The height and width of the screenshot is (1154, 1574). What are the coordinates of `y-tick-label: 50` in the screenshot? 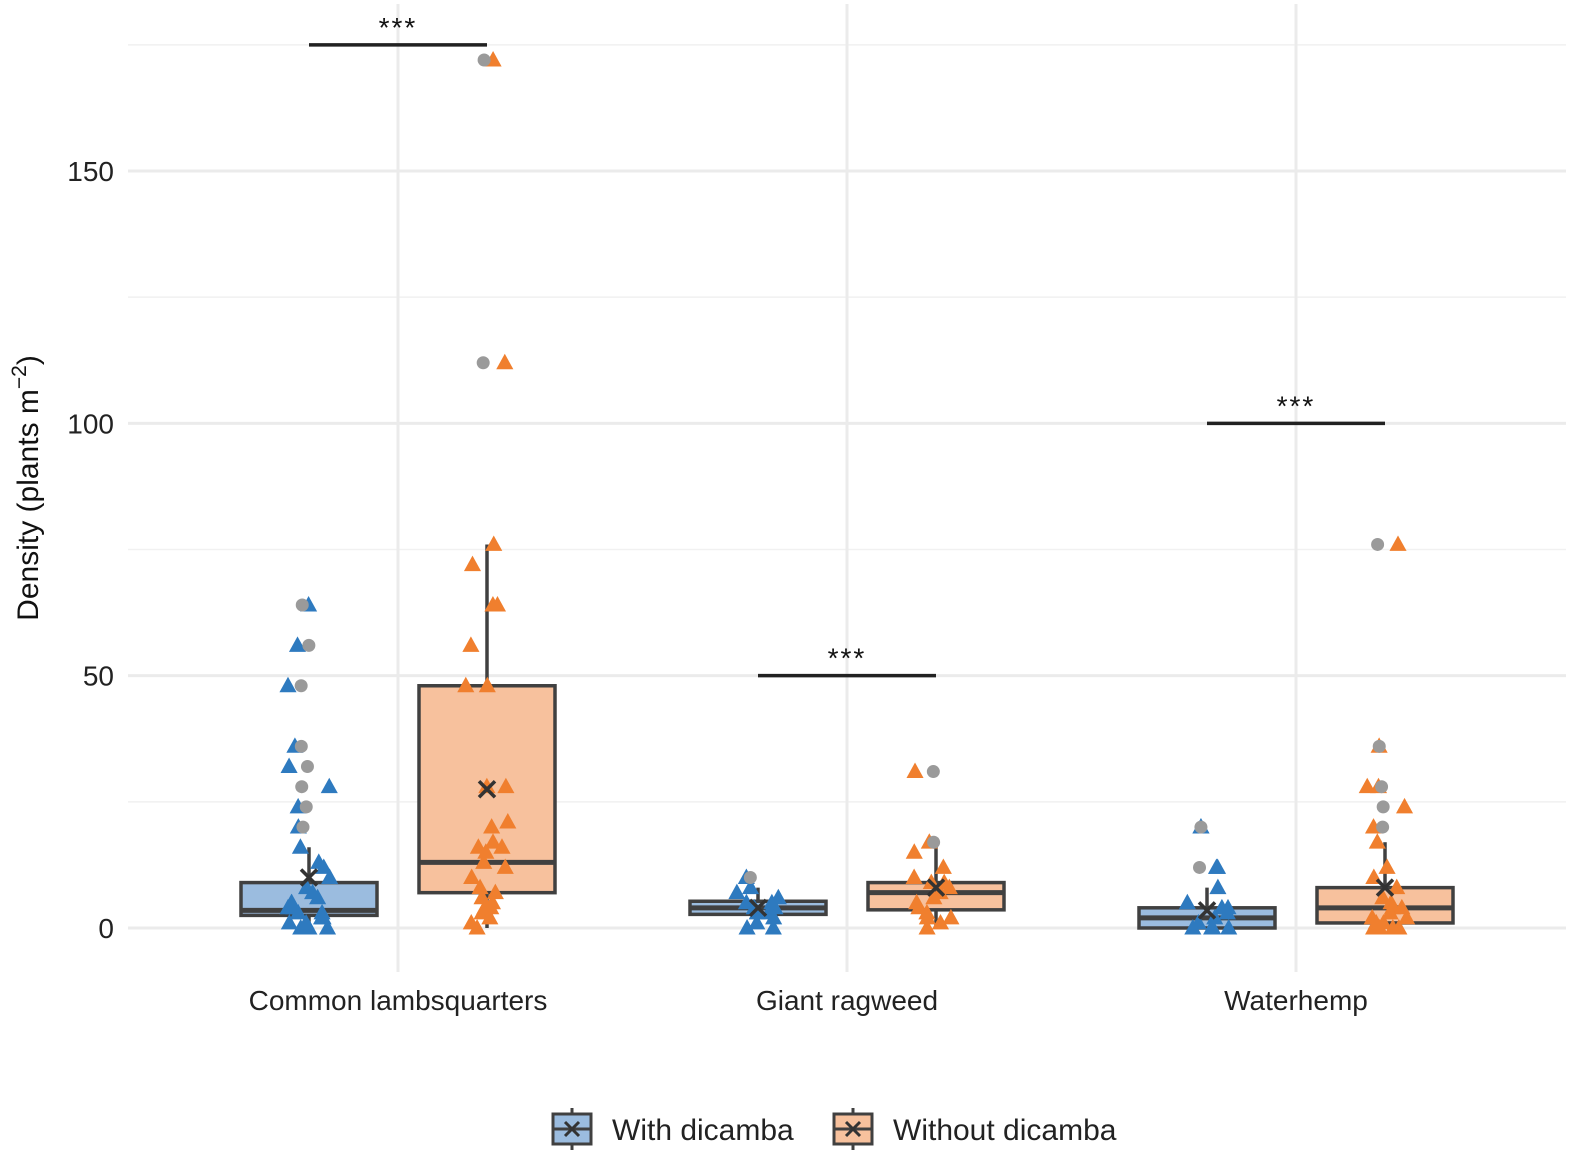 It's located at (98, 676).